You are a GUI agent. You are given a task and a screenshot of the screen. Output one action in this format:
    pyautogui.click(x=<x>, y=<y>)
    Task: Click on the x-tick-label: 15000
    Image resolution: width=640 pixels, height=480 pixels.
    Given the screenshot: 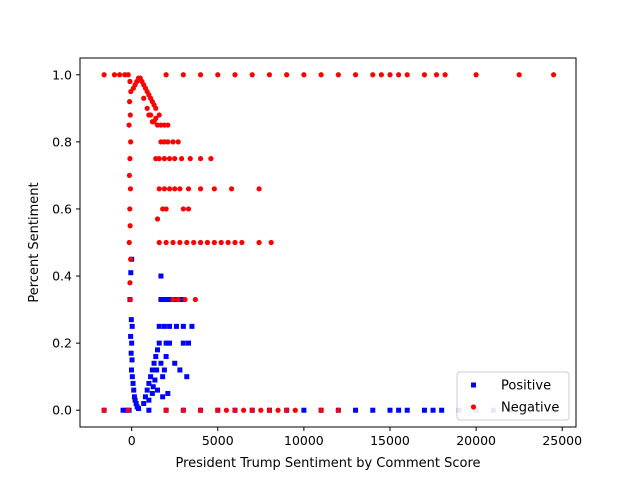 What is the action you would take?
    pyautogui.click(x=390, y=440)
    